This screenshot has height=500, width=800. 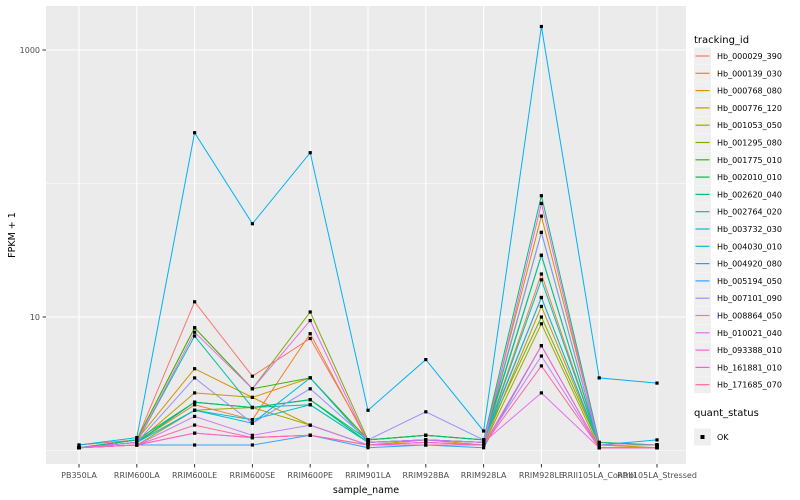 What do you see at coordinates (723, 437) in the screenshot?
I see `legend-label: OK` at bounding box center [723, 437].